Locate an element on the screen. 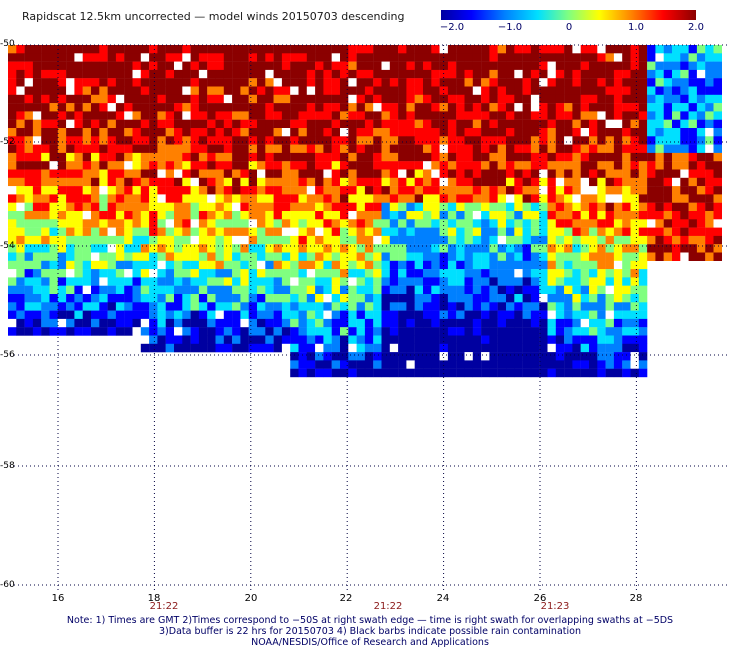 The image size is (740, 650). lat-label-58: -58 is located at coordinates (7, 466).